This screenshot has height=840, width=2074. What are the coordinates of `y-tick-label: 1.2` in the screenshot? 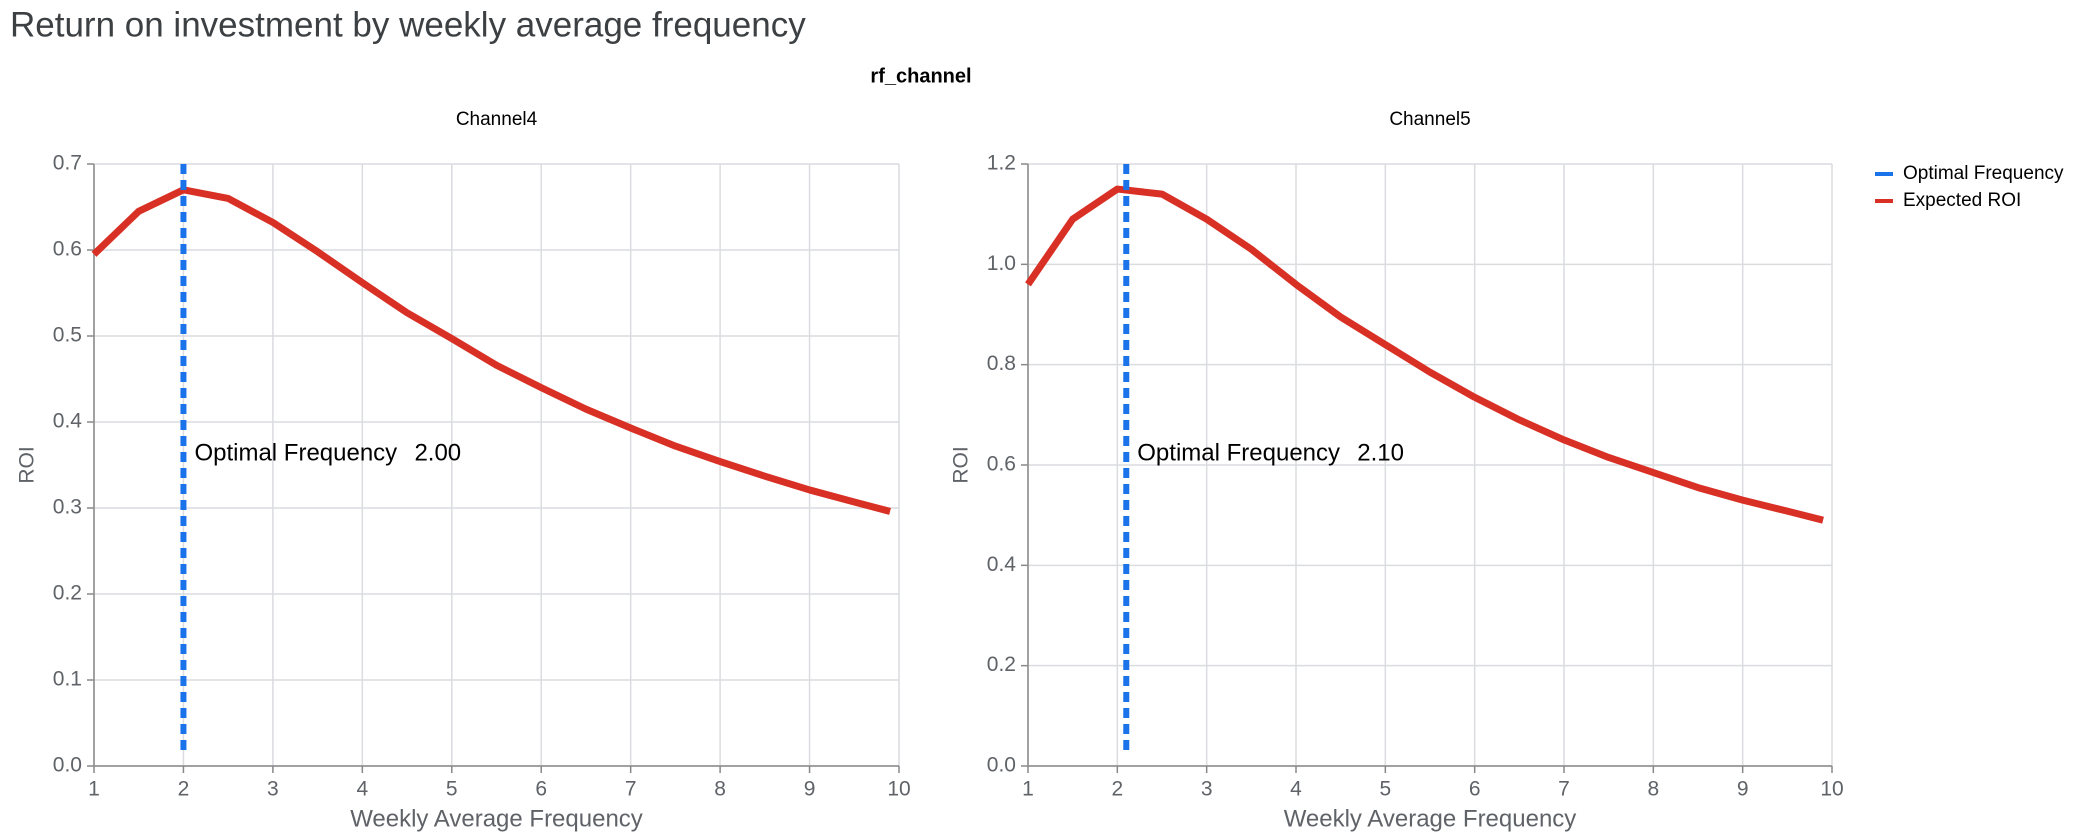 It's located at (1001, 163).